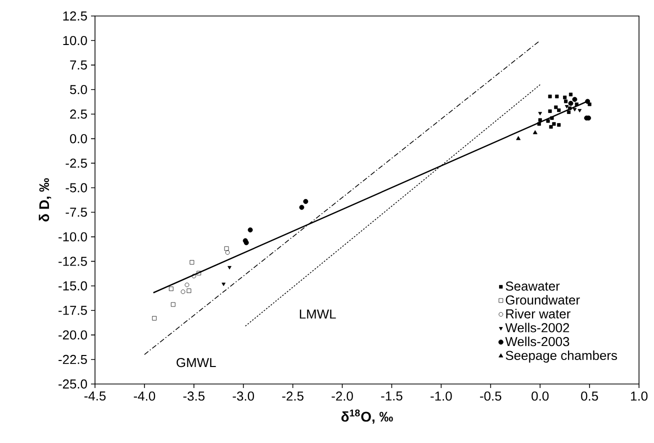 Image resolution: width=654 pixels, height=443 pixels. Describe the element at coordinates (76, 187) in the screenshot. I see `y-tick-label: -5.0` at that location.